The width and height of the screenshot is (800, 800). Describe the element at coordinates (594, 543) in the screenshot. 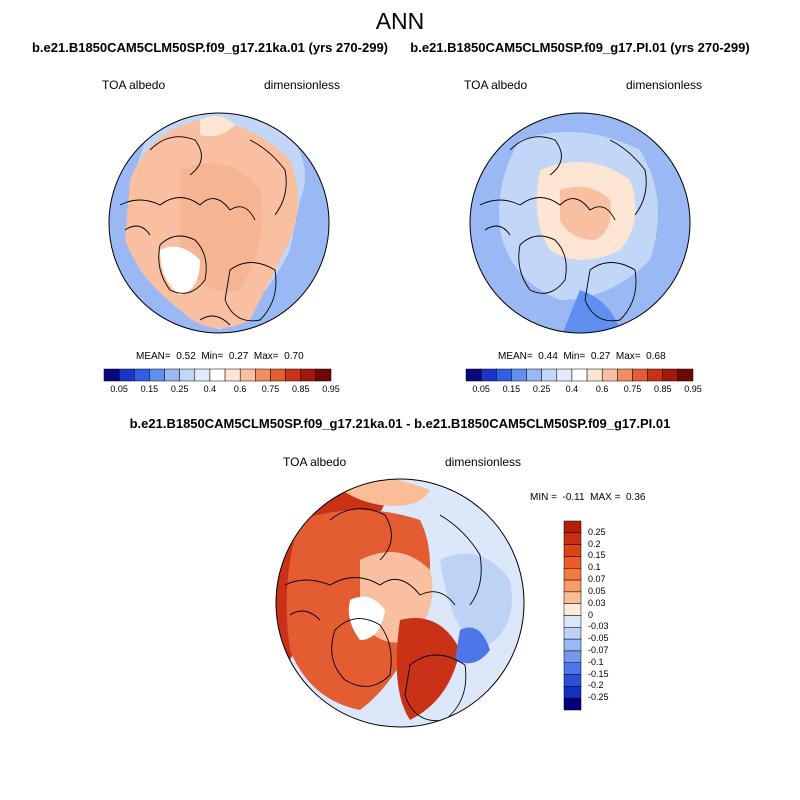

I see `diff-colorbar-tick-label: 0.2` at that location.